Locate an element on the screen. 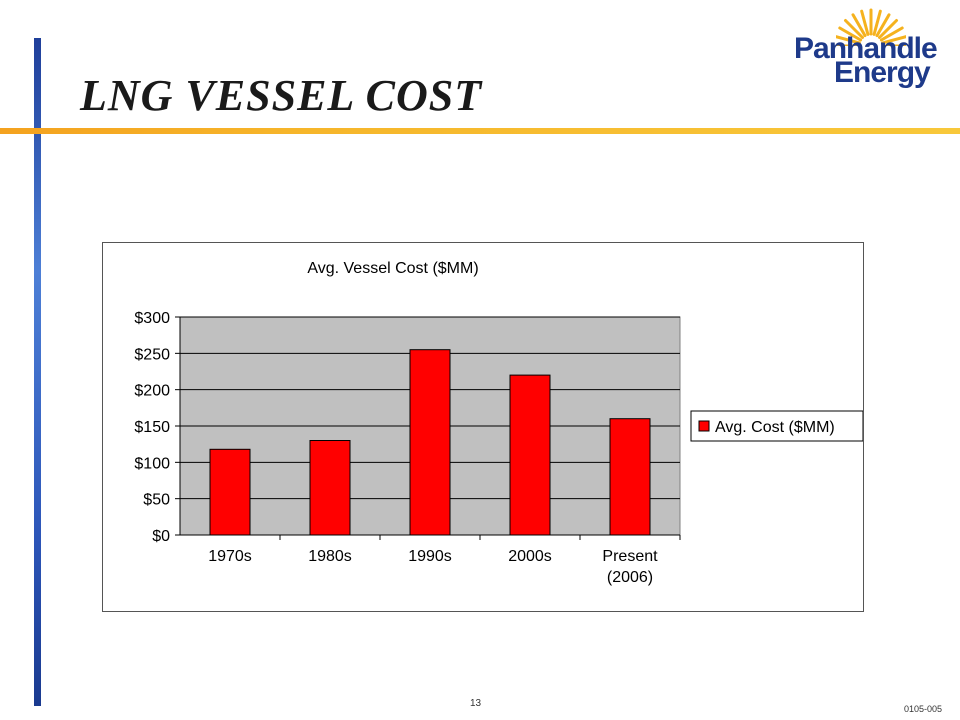 The width and height of the screenshot is (960, 720). y-tick-label: $0 is located at coordinates (161, 536).